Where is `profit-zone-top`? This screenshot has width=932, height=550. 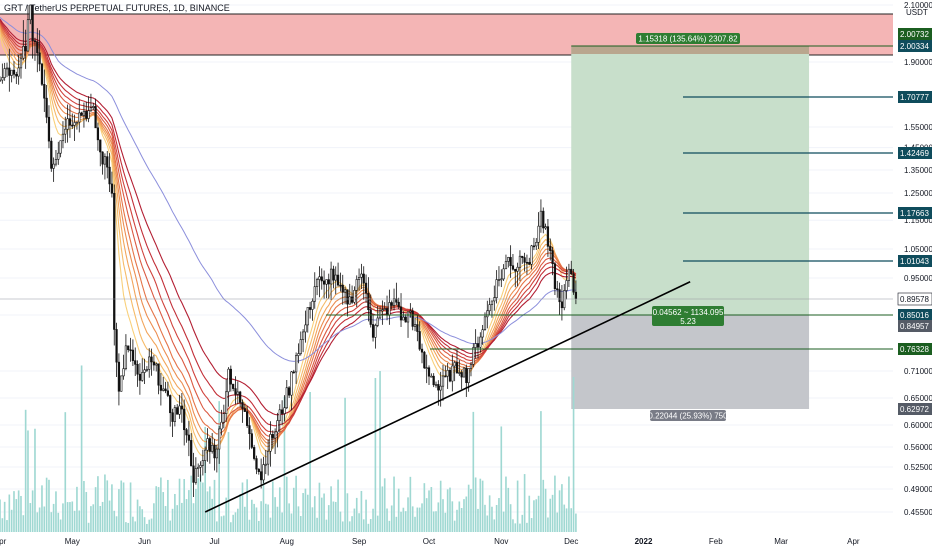
profit-zone-top is located at coordinates (690, 50).